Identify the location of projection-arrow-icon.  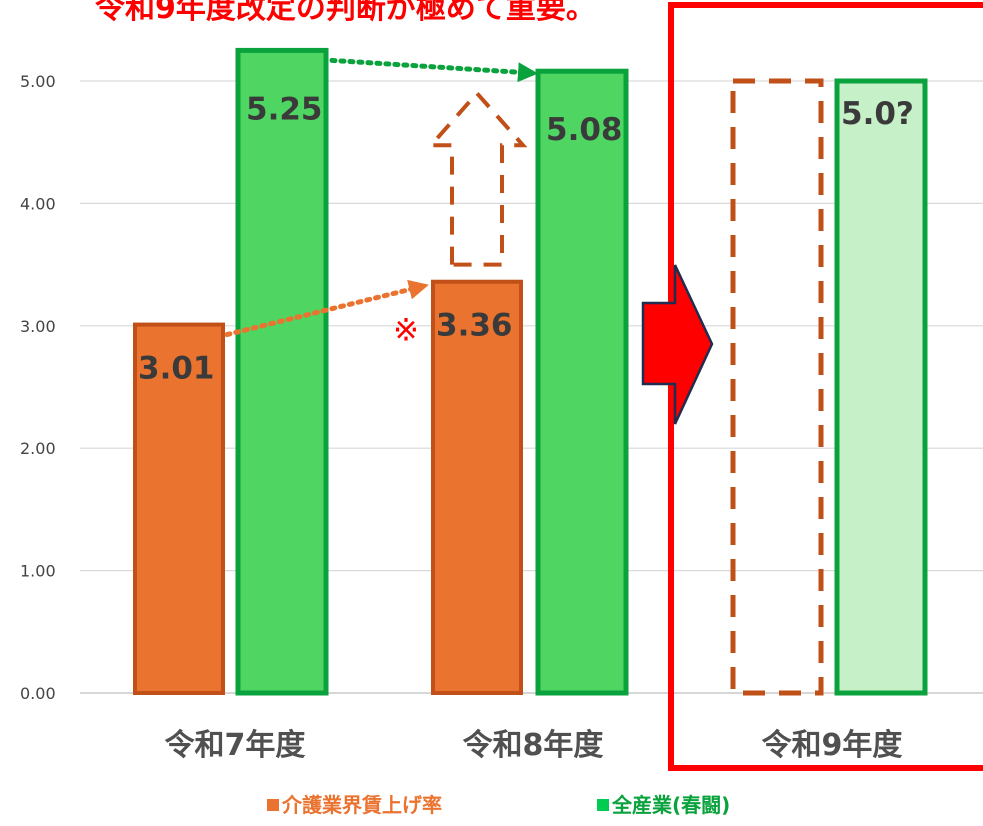
(677, 344).